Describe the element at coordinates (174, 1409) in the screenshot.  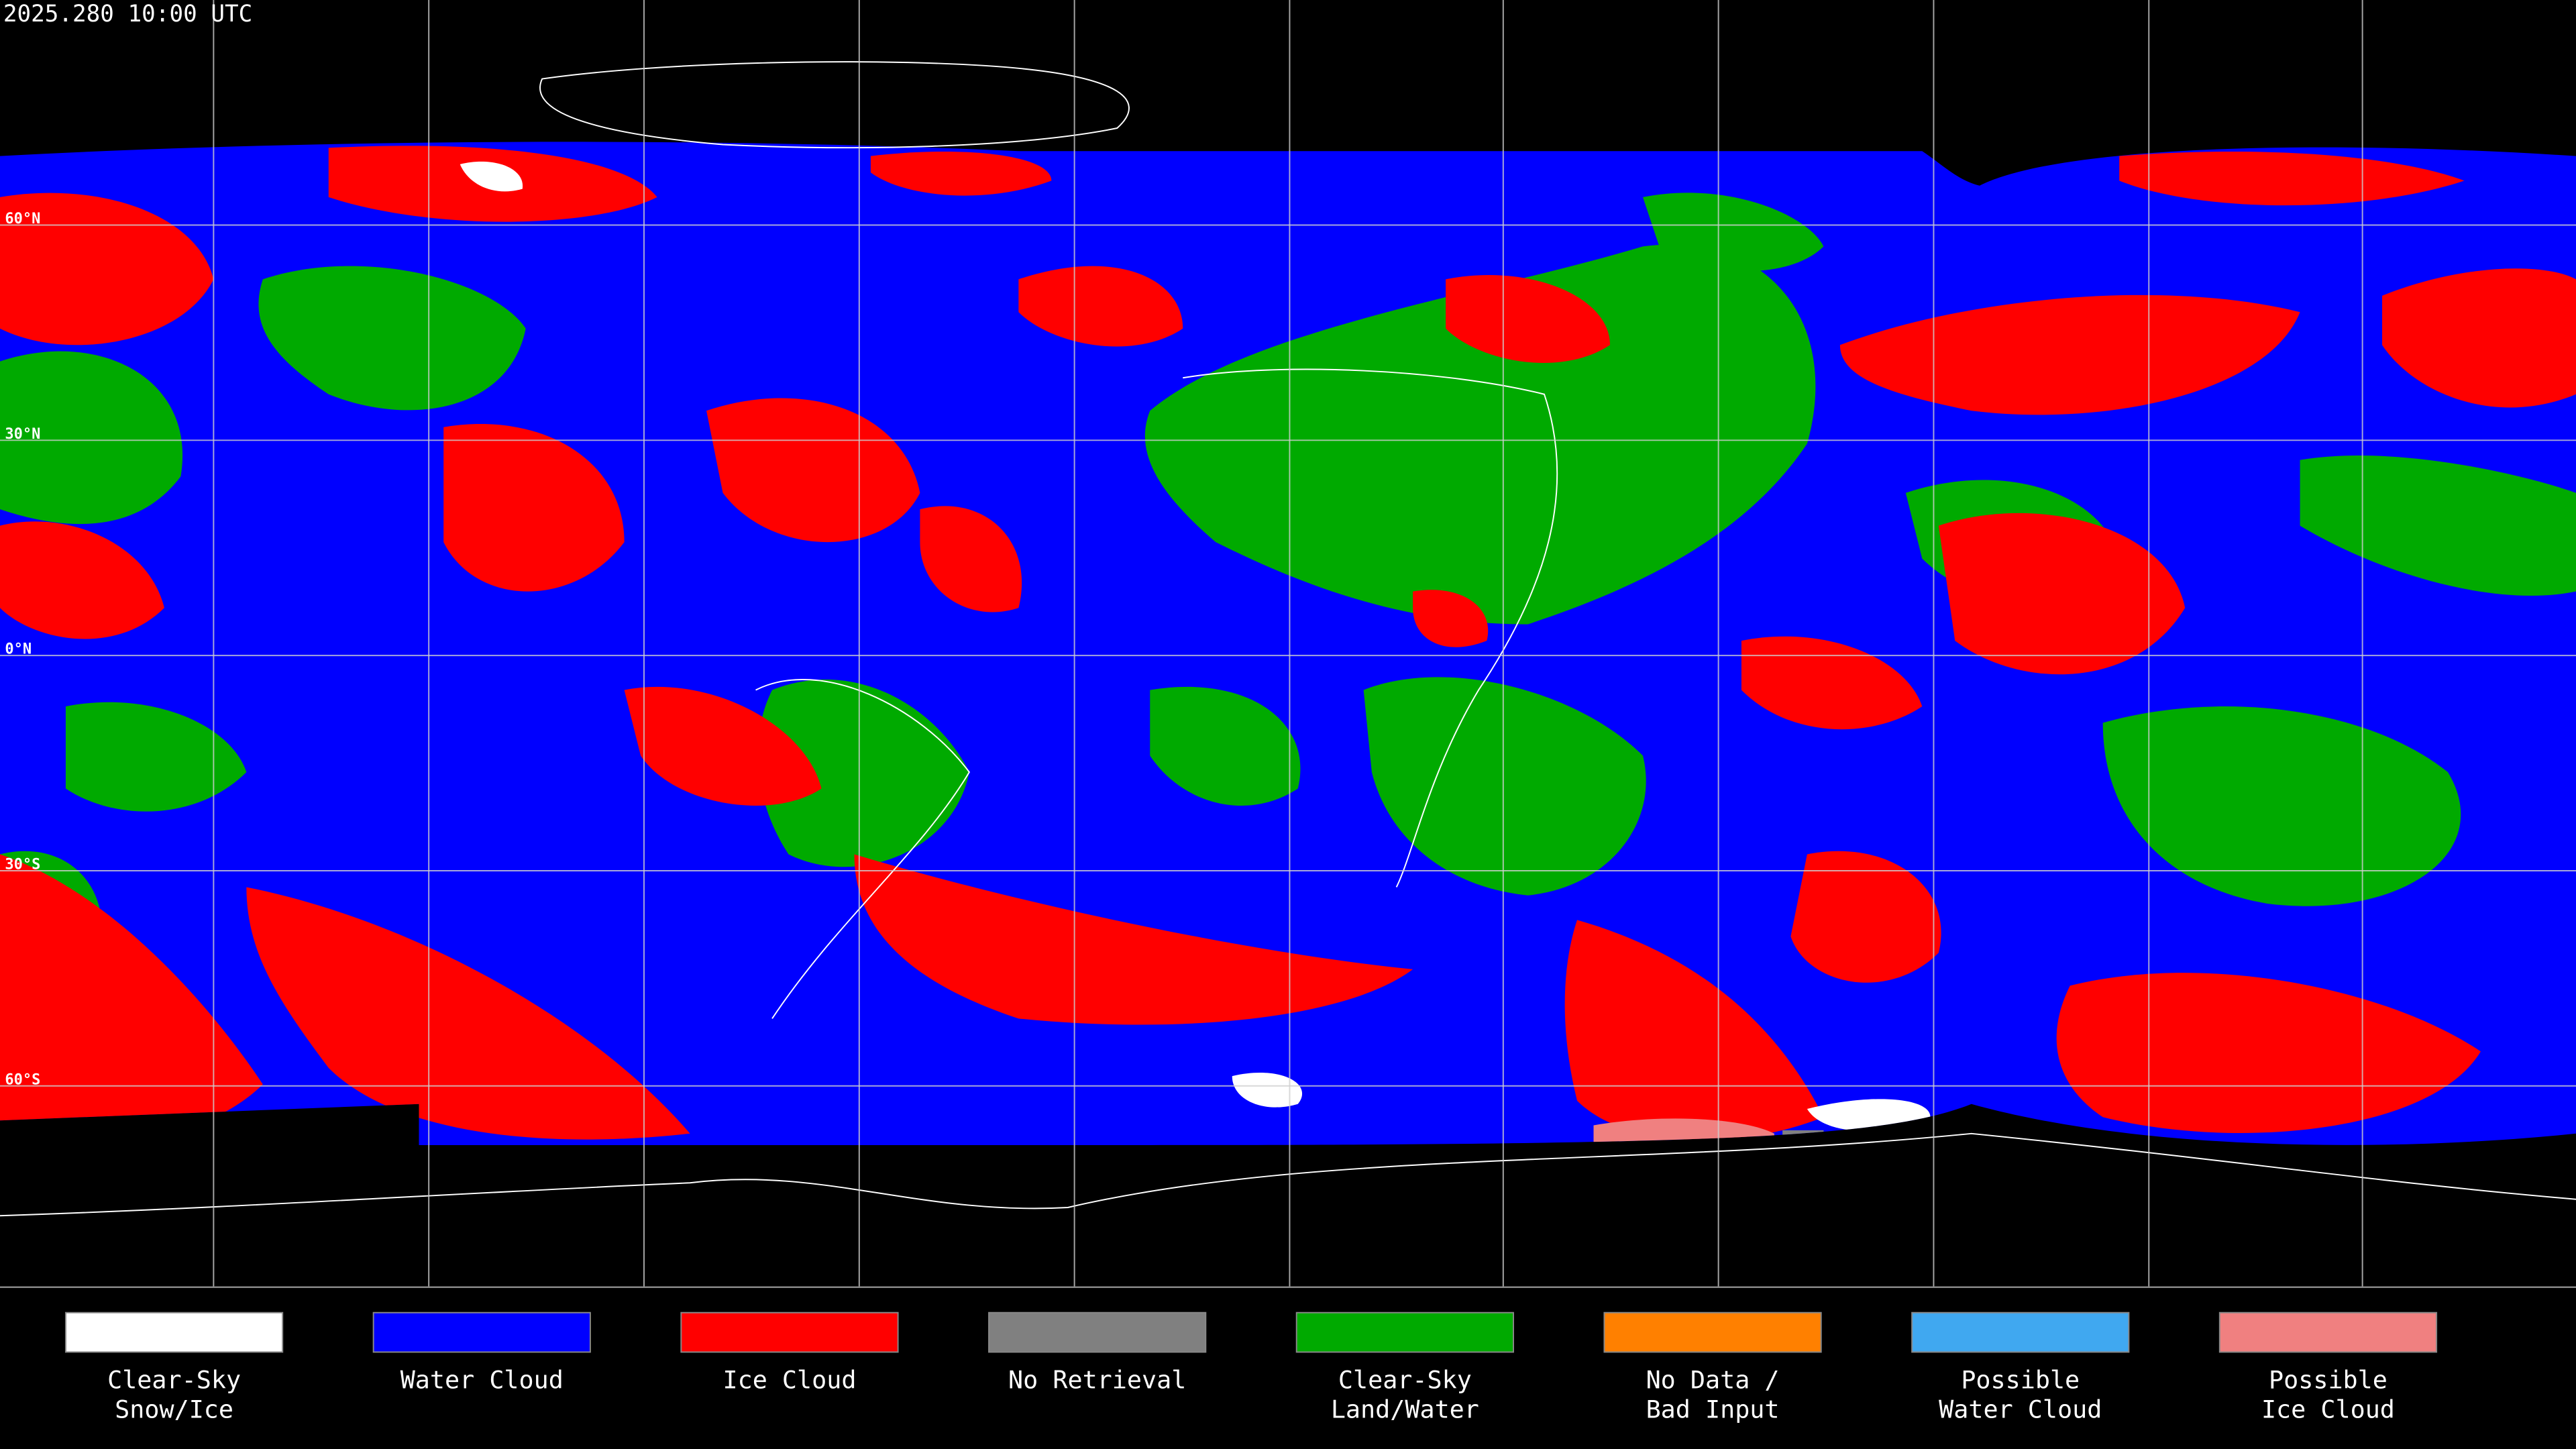
I see `legend-label: Snow/Ice` at that location.